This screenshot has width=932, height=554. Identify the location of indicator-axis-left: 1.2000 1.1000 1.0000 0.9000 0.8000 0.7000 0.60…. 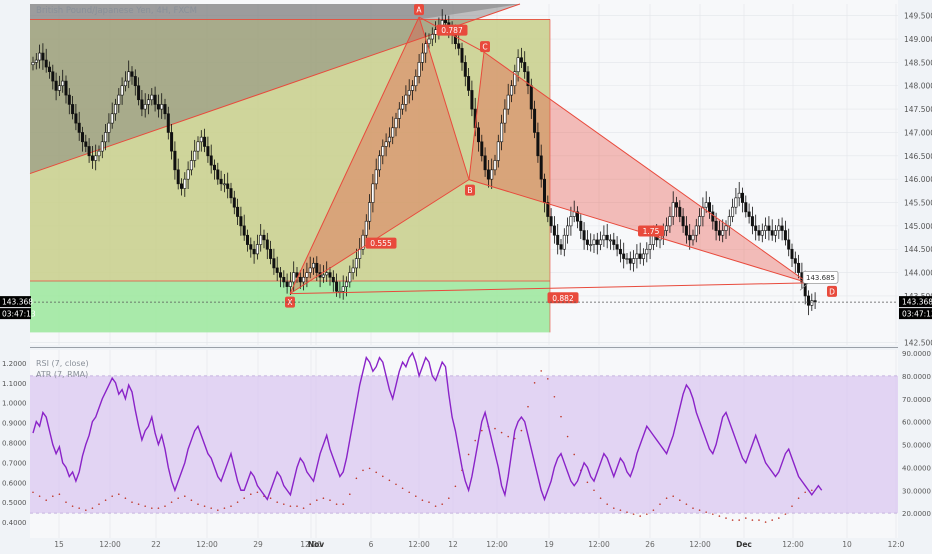
(14, 443).